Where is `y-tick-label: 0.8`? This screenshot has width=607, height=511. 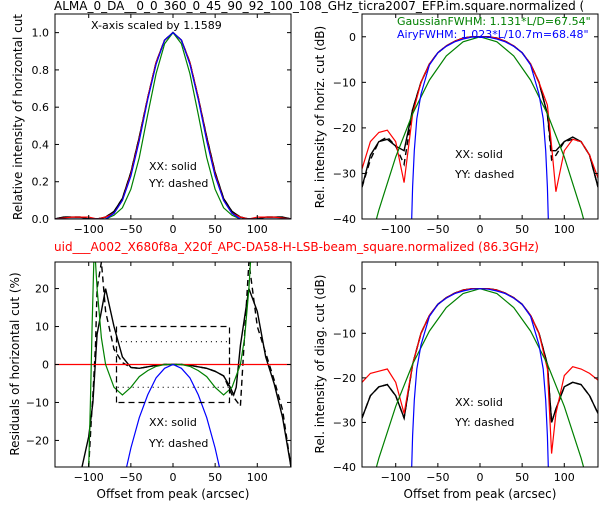 y-tick-label: 0.8 is located at coordinates (41, 70).